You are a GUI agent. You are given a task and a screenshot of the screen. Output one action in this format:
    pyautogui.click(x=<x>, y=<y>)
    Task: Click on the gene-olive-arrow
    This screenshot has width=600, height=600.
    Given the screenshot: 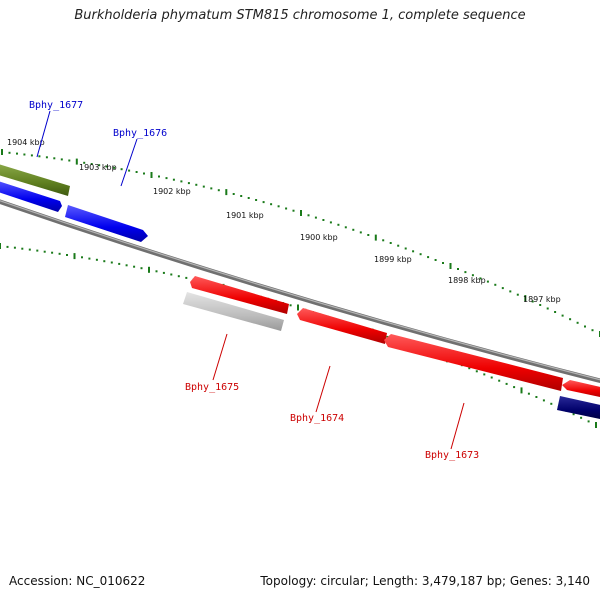 What is the action you would take?
    pyautogui.click(x=35, y=179)
    